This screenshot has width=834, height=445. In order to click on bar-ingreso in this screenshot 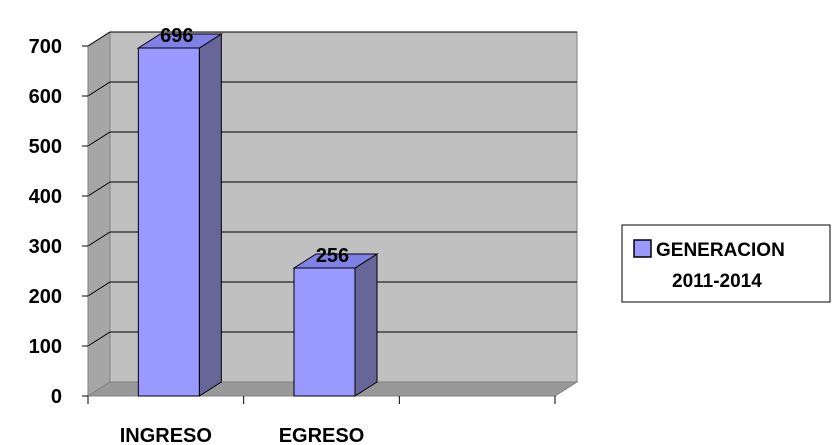, I will do `click(180, 215)`.